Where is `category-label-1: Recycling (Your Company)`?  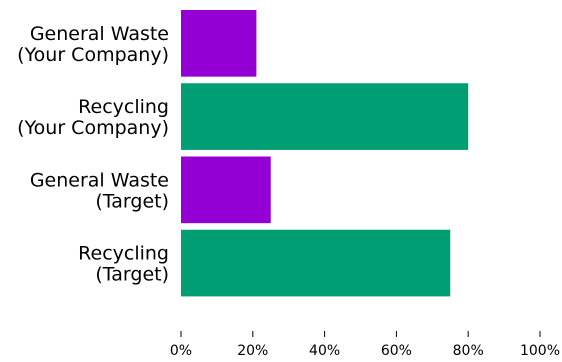
category-label-1: Recycling (Your Company) is located at coordinates (93, 117).